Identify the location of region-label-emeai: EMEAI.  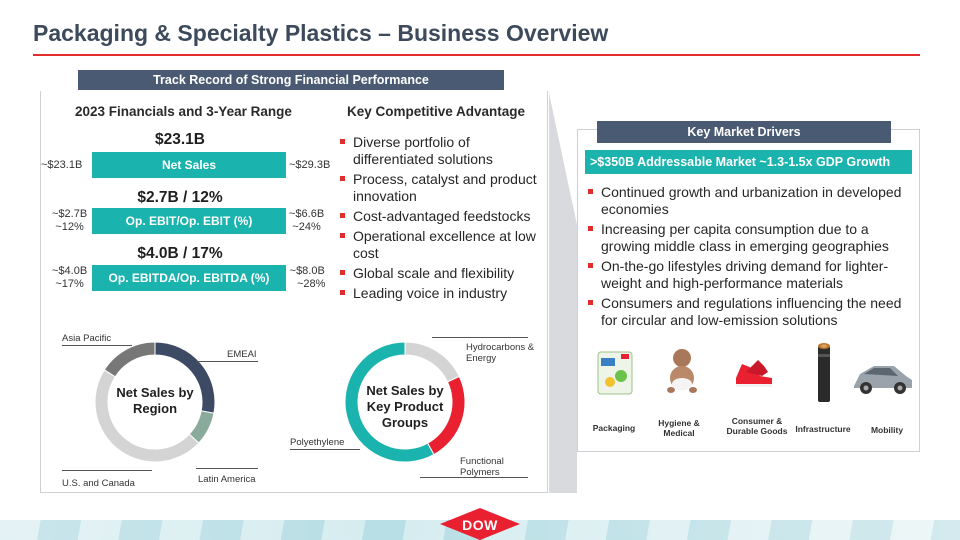
(242, 354).